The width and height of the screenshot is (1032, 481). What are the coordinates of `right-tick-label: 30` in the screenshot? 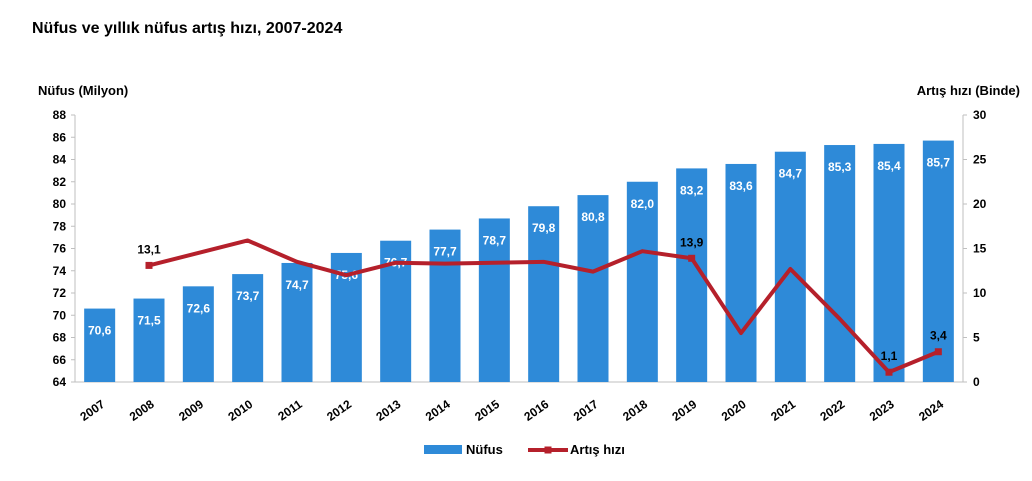 It's located at (980, 115).